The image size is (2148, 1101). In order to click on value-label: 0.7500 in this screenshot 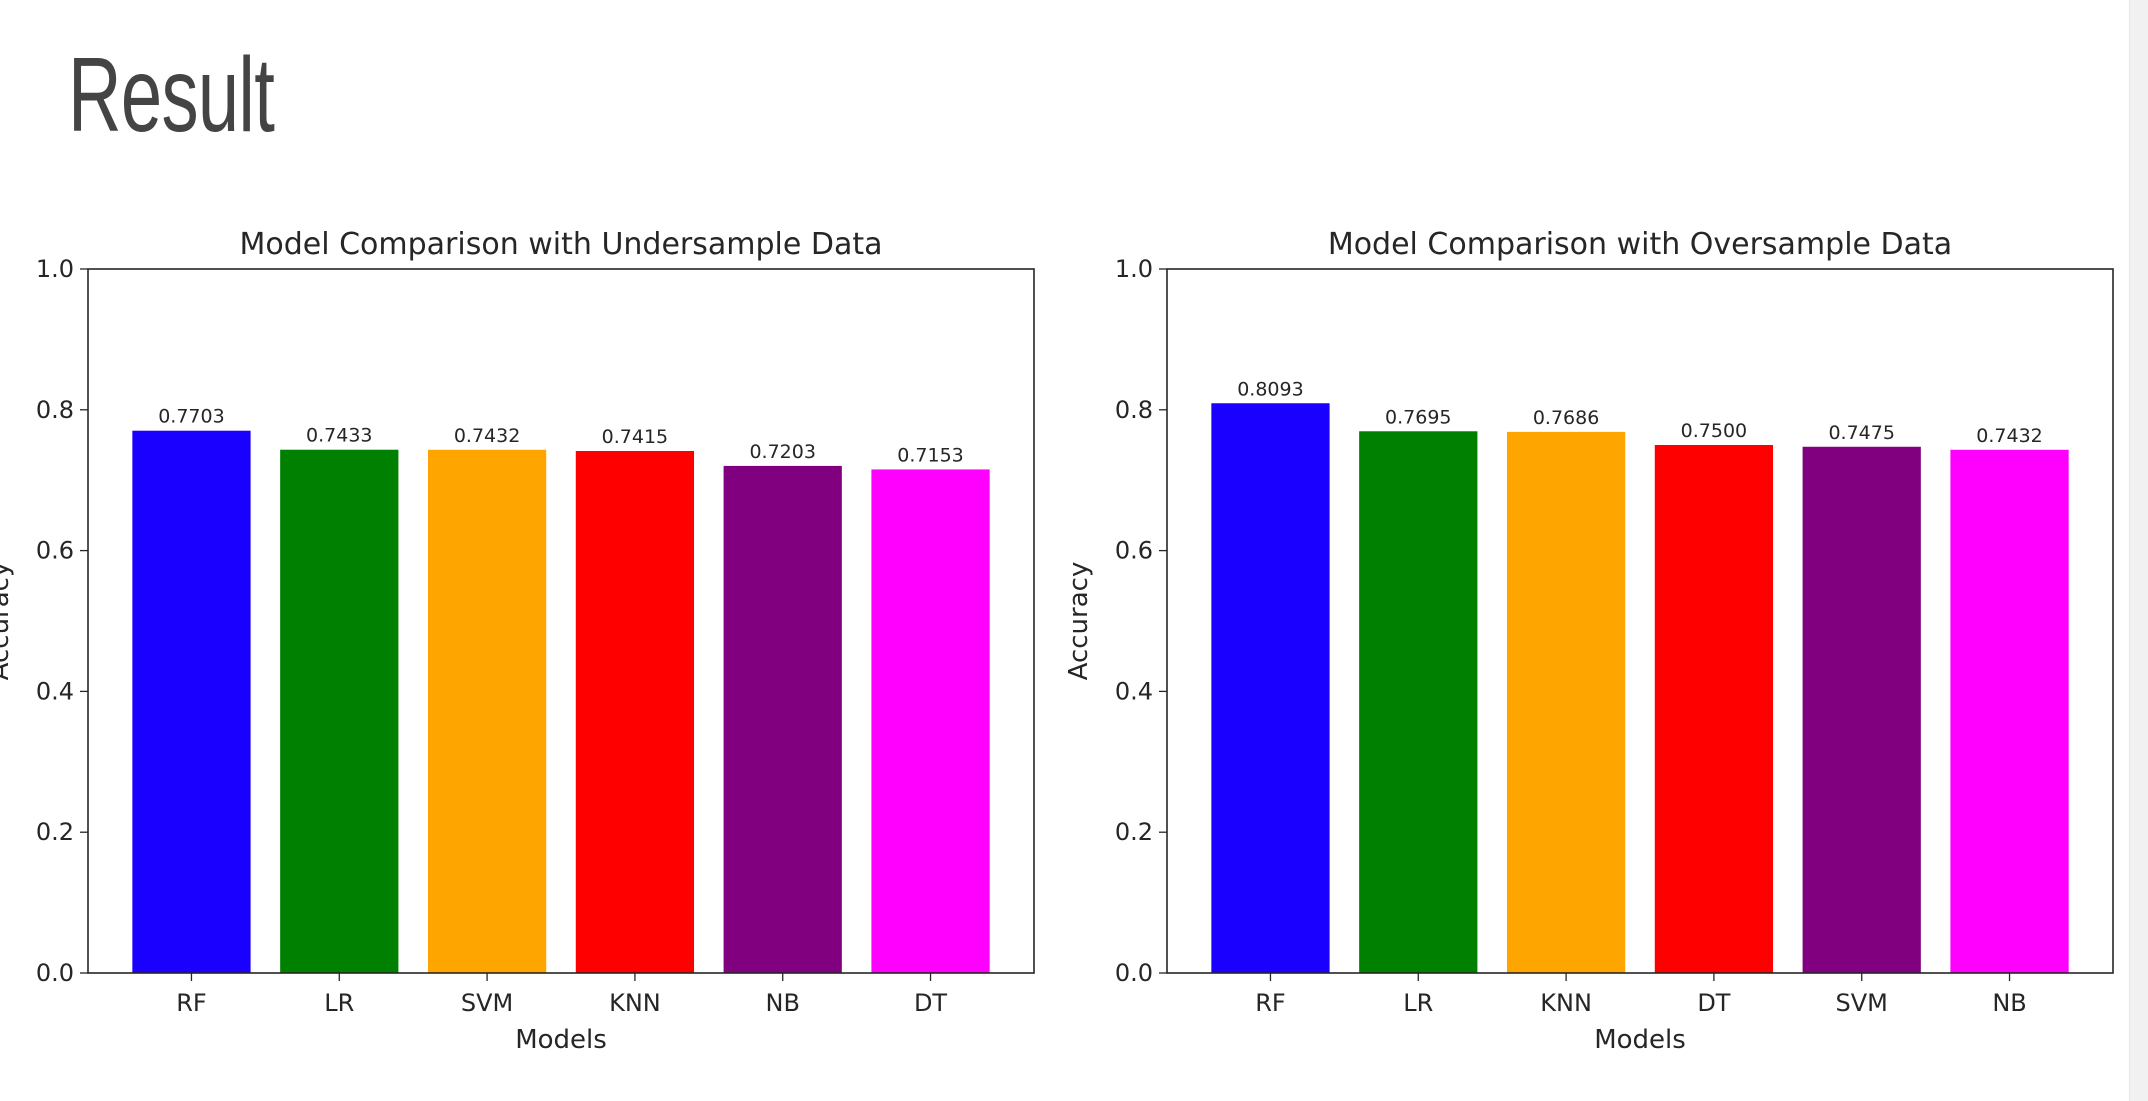, I will do `click(1714, 431)`.